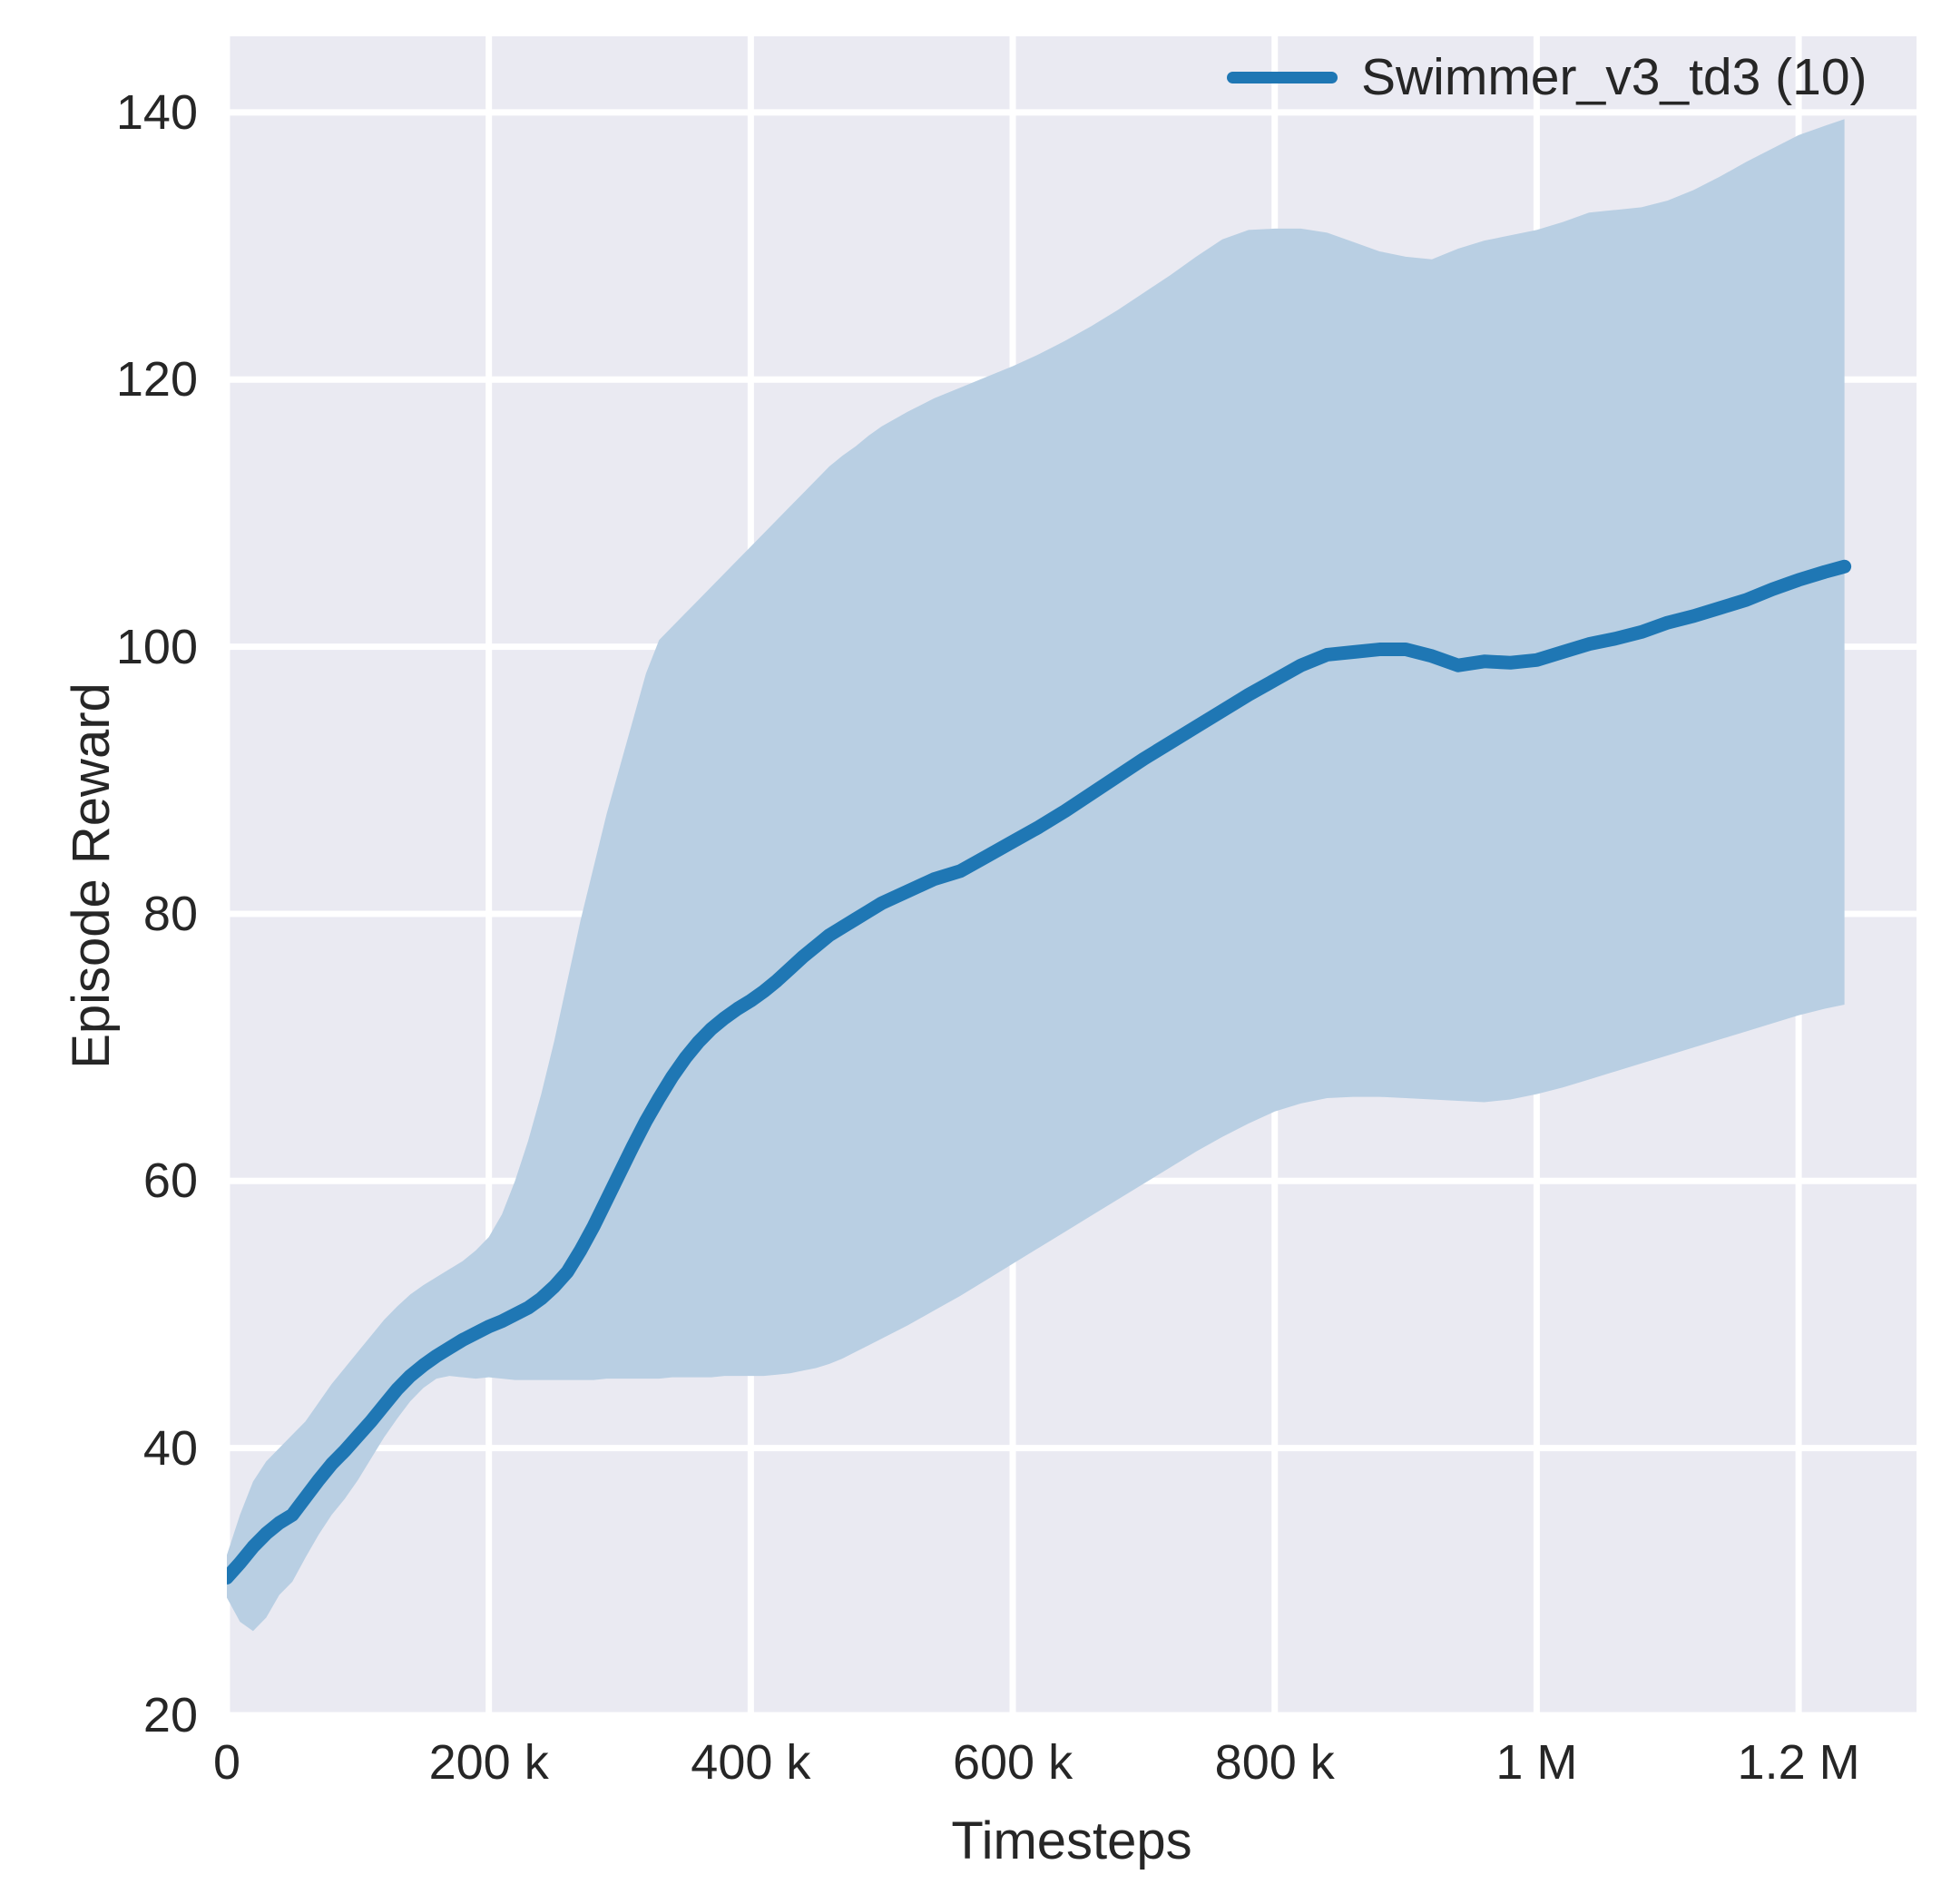 This screenshot has width=1951, height=1904. I want to click on legend-label: Swimmer_v3_td3 (10), so click(1615, 76).